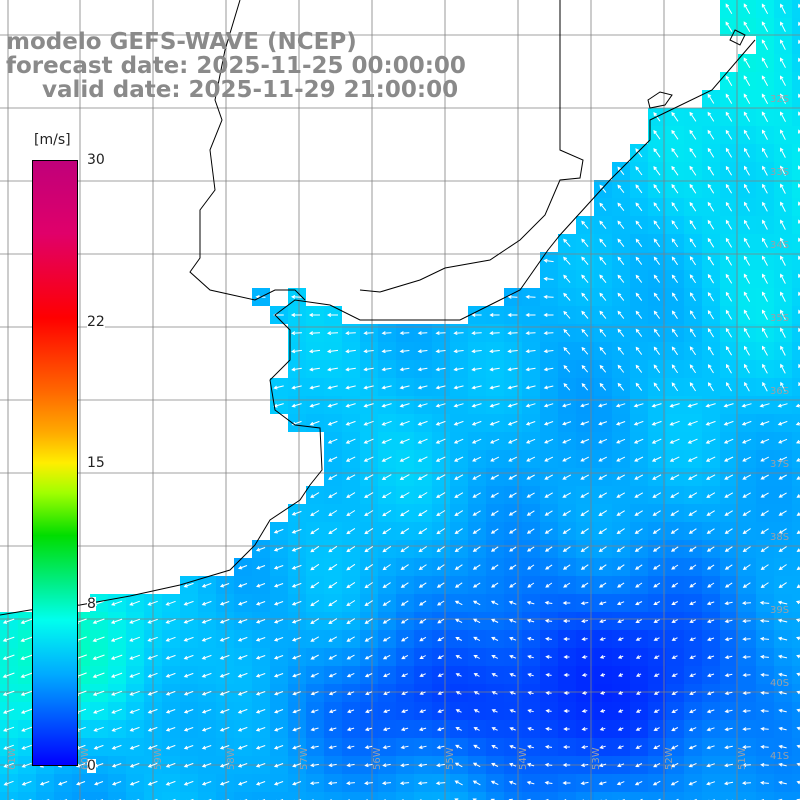 Image resolution: width=800 pixels, height=800 pixels. Describe the element at coordinates (91, 766) in the screenshot. I see `colorbar-tick-label: 0` at that location.